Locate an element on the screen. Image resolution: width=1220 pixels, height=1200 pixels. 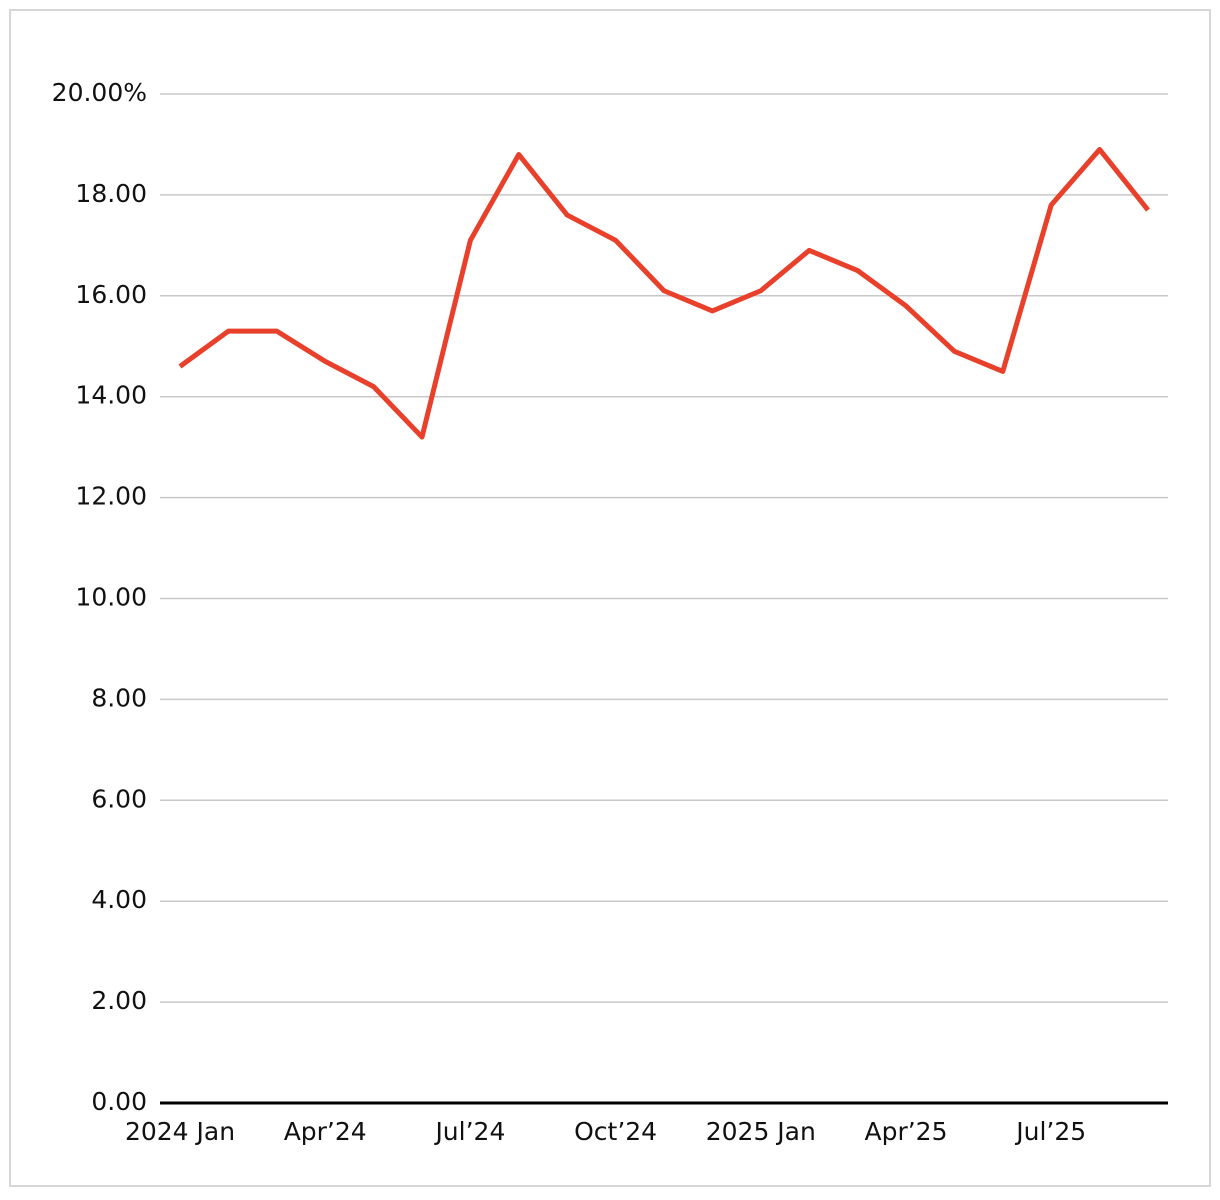
y-tick-label: 10.00 is located at coordinates (111, 597).